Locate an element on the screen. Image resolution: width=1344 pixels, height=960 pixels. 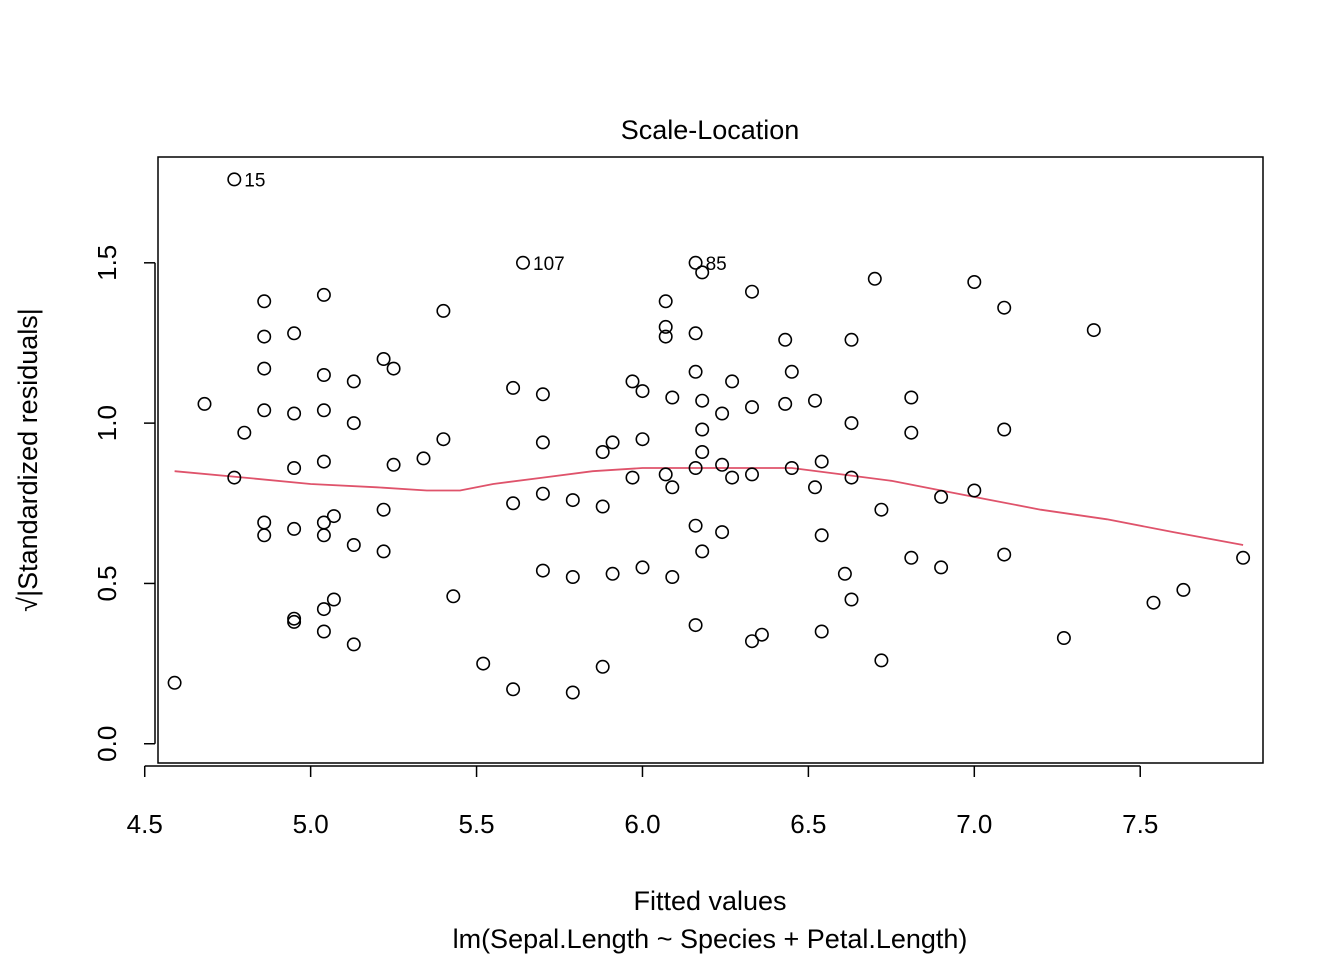
x-tick-label: 7.0 is located at coordinates (974, 824).